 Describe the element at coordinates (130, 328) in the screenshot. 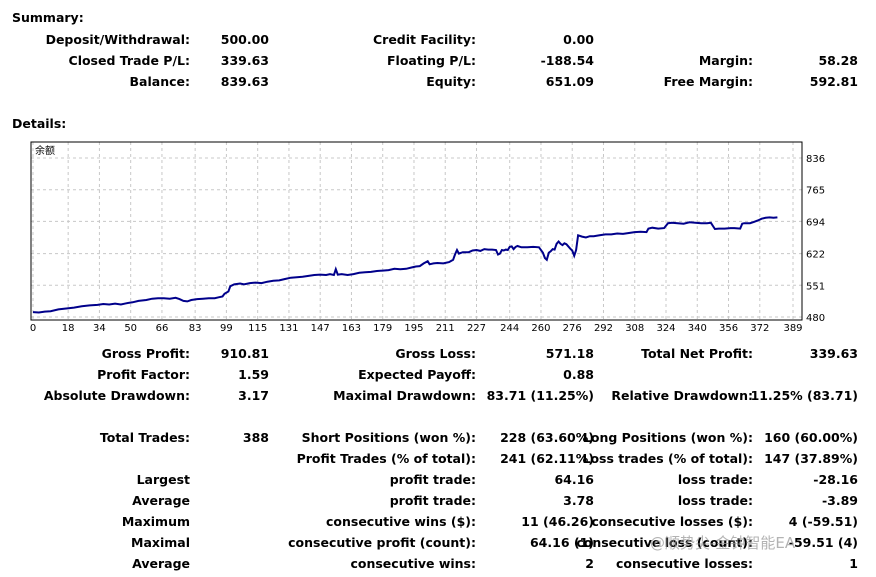

I see `x-tick-label: 50` at that location.